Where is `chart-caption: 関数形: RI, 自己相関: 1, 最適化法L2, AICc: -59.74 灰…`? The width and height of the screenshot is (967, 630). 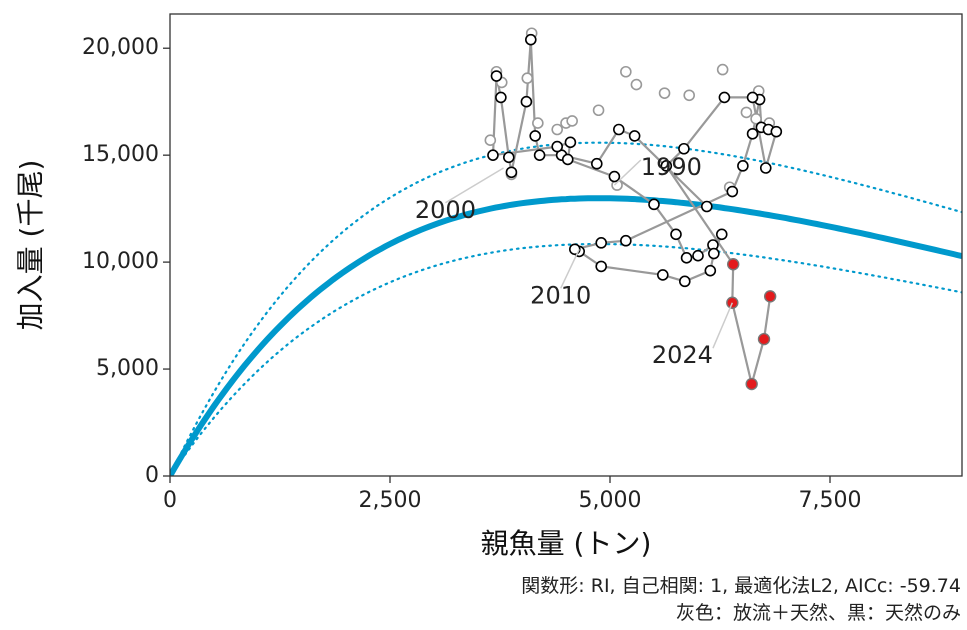
chart-caption: 関数形: RI, 自己相関: 1, 最適化法L2, AICc: -59.74 灰… is located at coordinates (741, 598).